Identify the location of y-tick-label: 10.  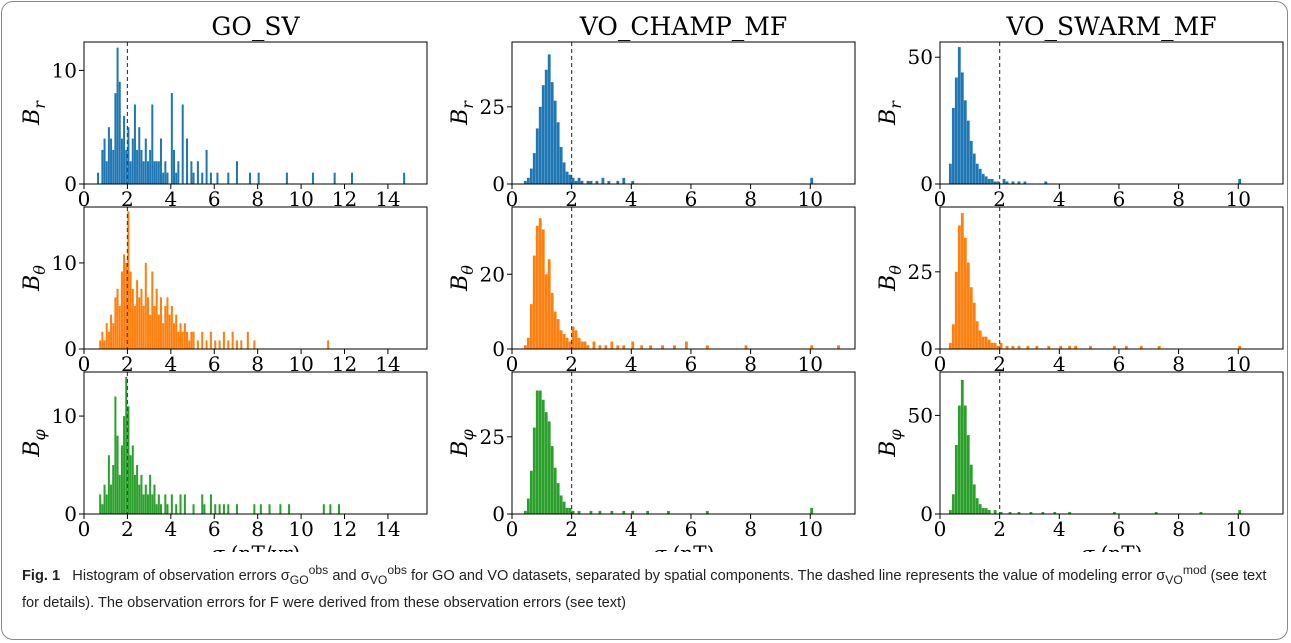
(64, 70).